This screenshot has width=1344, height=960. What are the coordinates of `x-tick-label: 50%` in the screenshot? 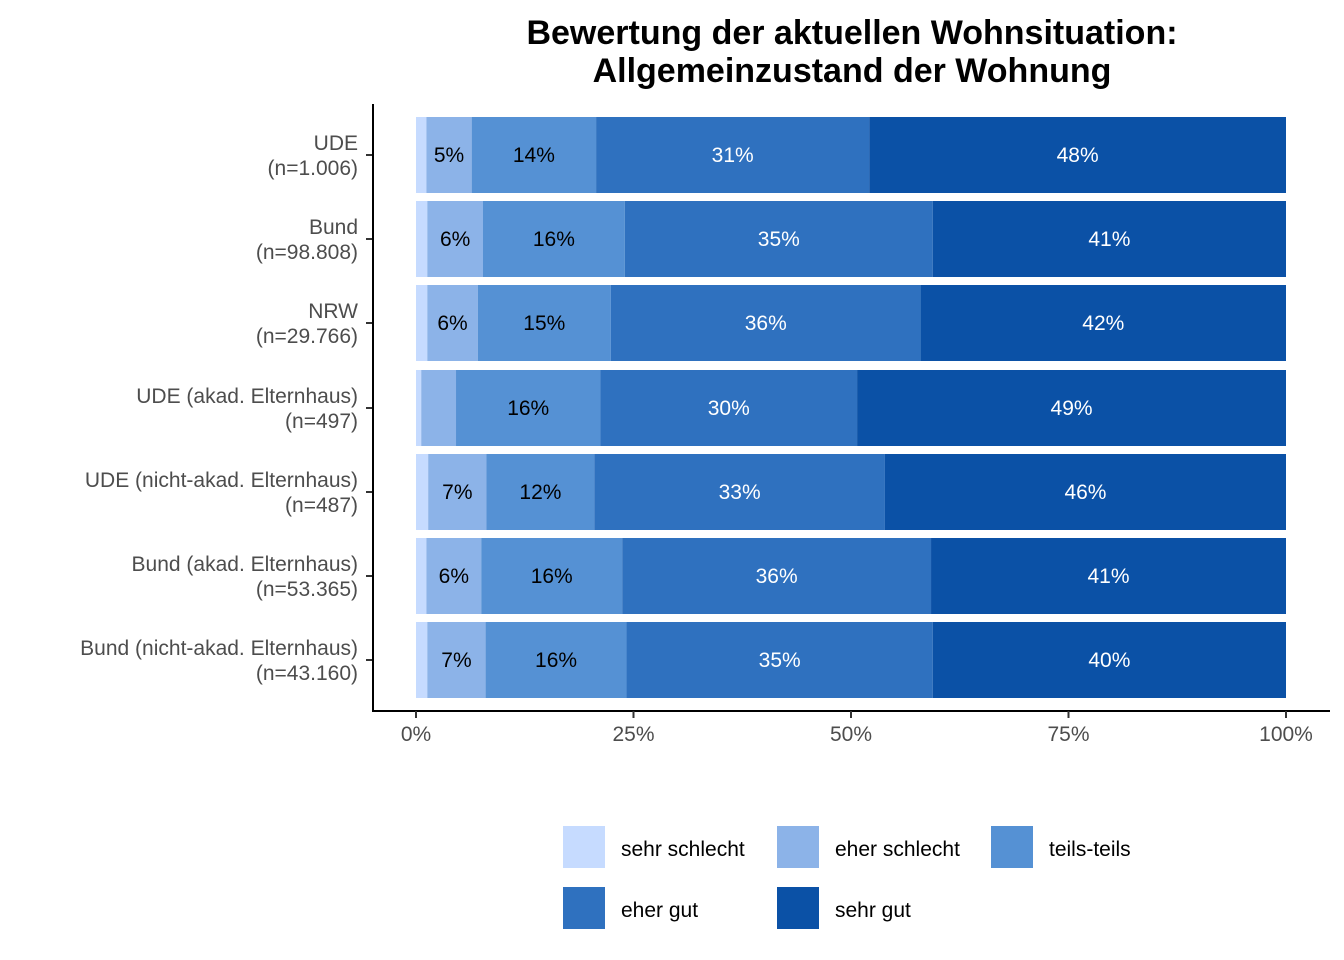 It's located at (851, 734).